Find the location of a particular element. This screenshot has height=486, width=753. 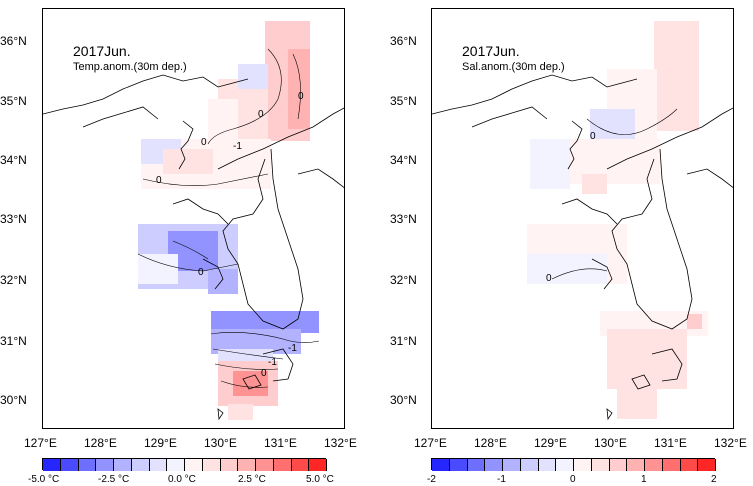

map-subtitle: Temp.anom.(30m dep.) is located at coordinates (130, 67).